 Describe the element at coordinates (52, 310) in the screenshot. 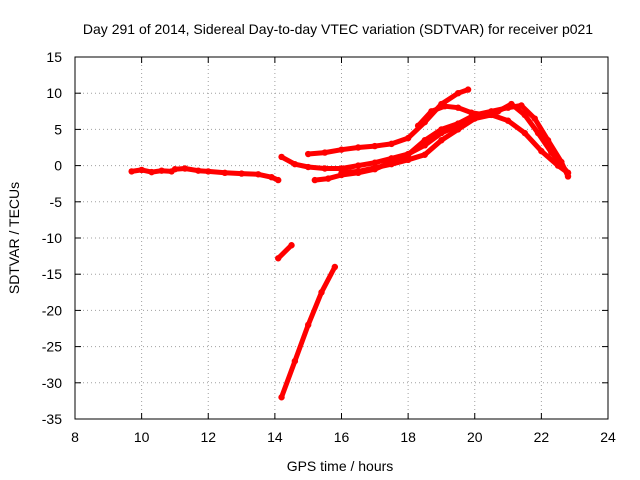

I see `y-tick-label: -20` at that location.